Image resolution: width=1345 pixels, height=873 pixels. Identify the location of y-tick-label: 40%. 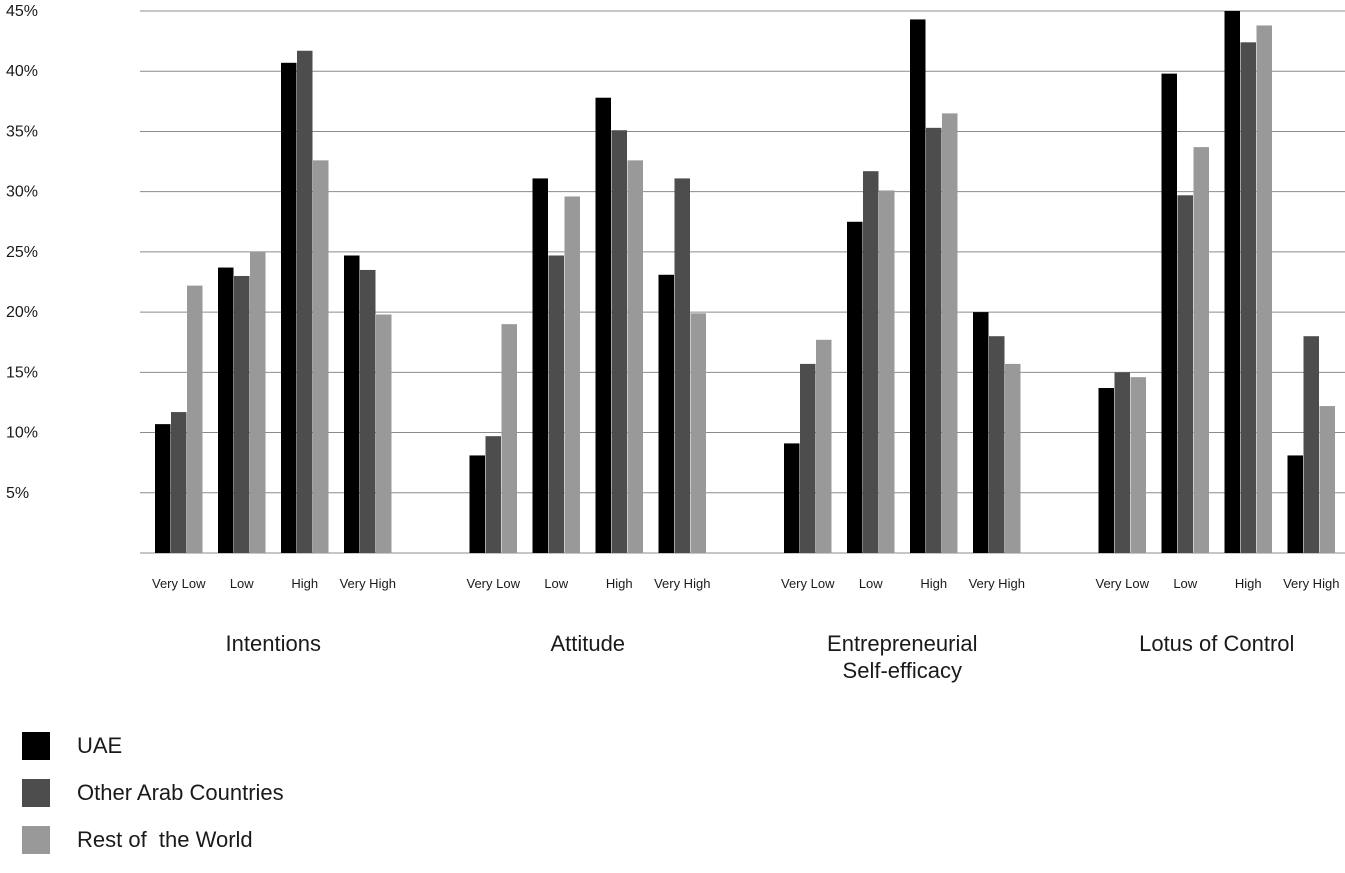
(22, 71).